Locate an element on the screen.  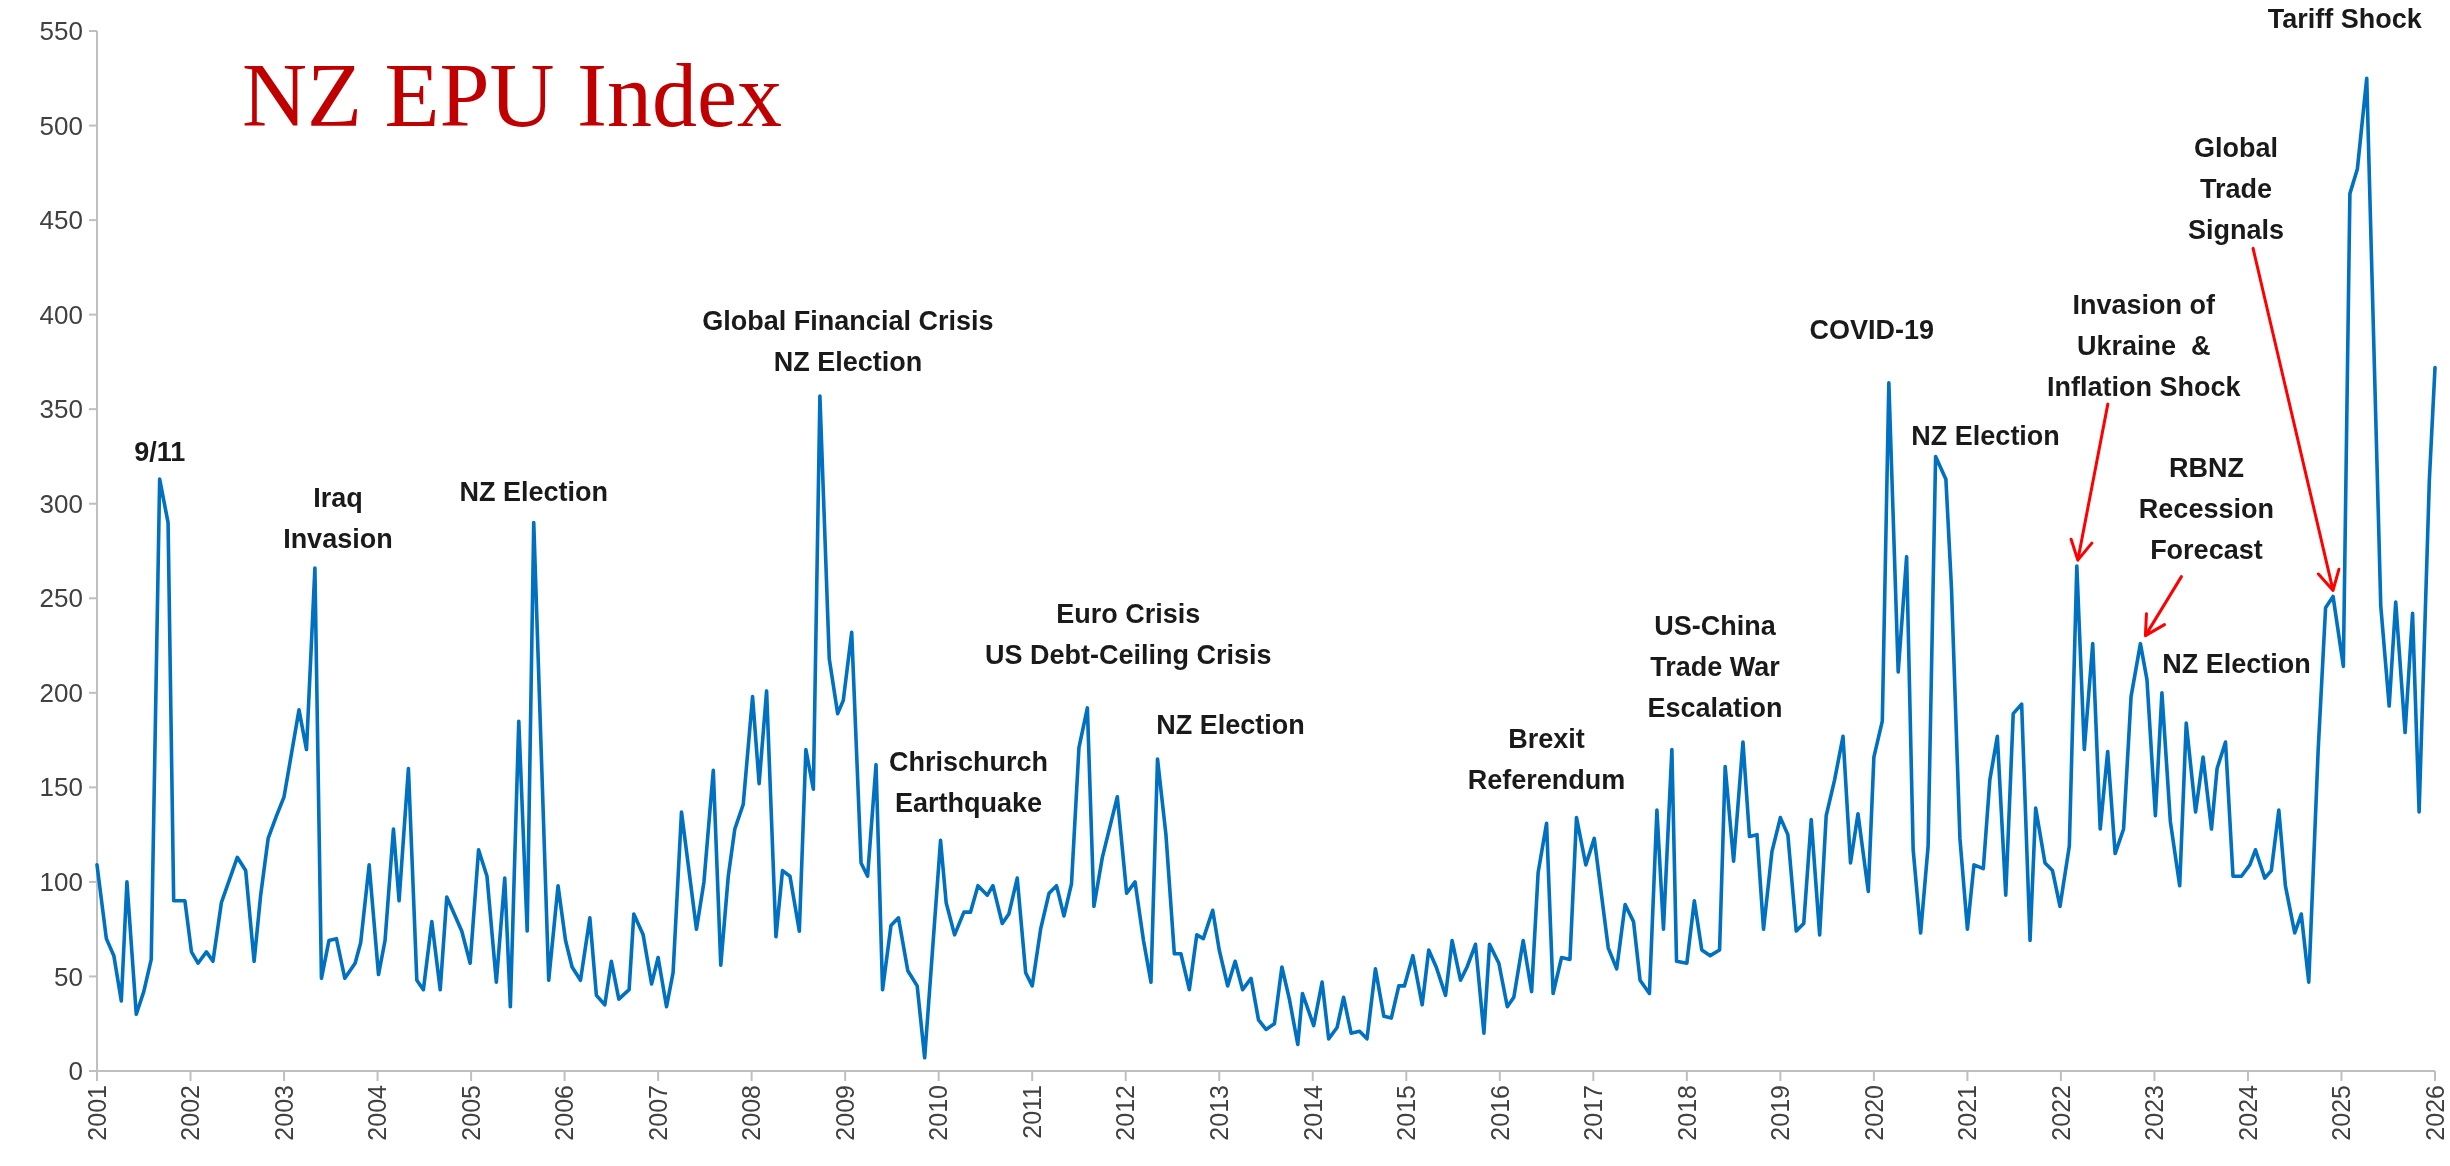
x-tick-label: 2011 is located at coordinates (1031, 1112).